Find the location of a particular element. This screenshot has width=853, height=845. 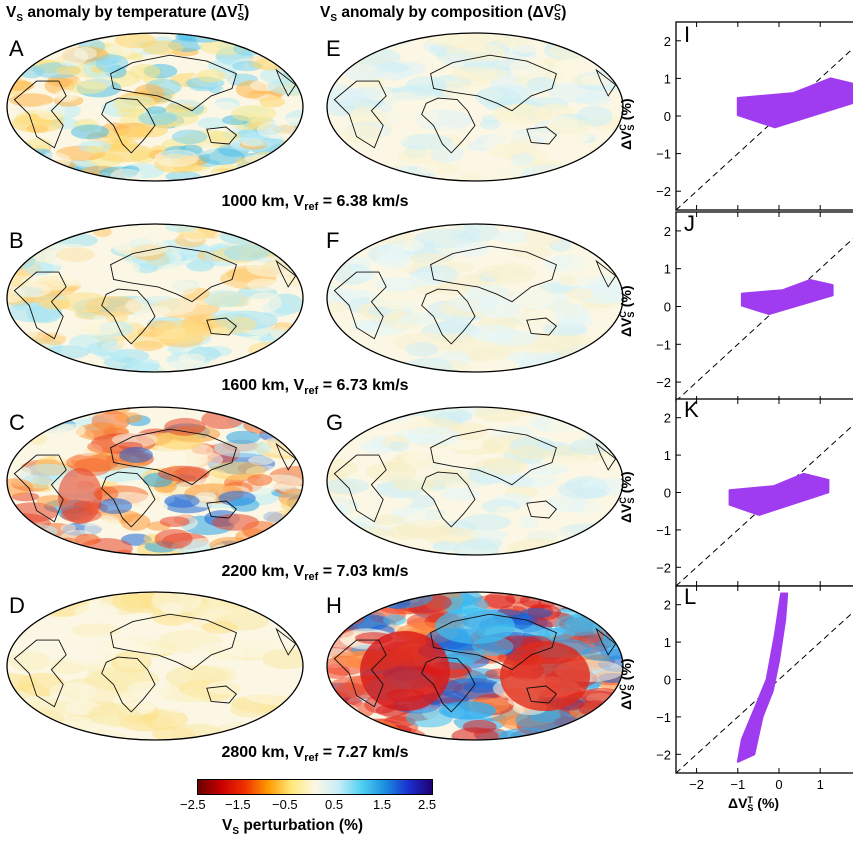

scatter-plot-k: −2 −1 0 1 2 is located at coordinates (754, 492).